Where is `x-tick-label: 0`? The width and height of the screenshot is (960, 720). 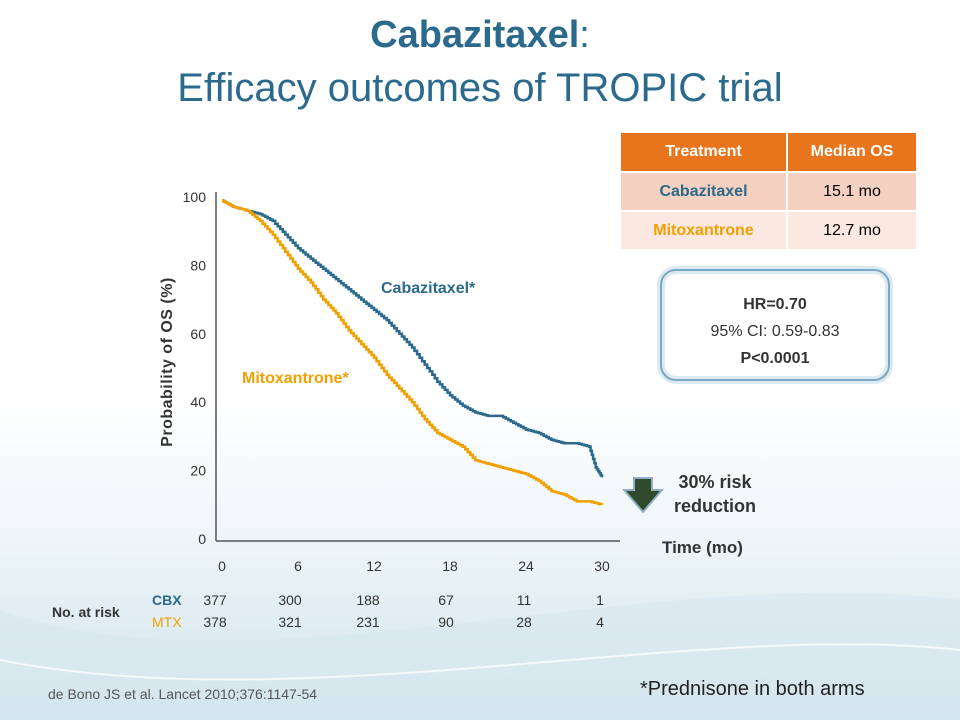 x-tick-label: 0 is located at coordinates (222, 566).